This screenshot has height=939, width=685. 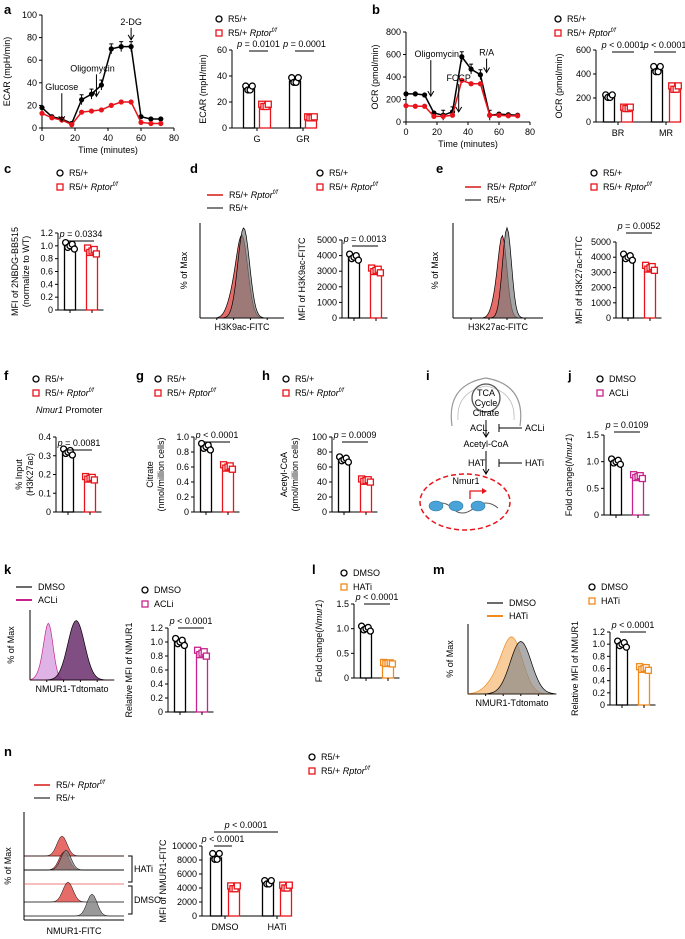 What do you see at coordinates (46, 272) in the screenshot?
I see `panel-c-y-tick-label: 0.6` at bounding box center [46, 272].